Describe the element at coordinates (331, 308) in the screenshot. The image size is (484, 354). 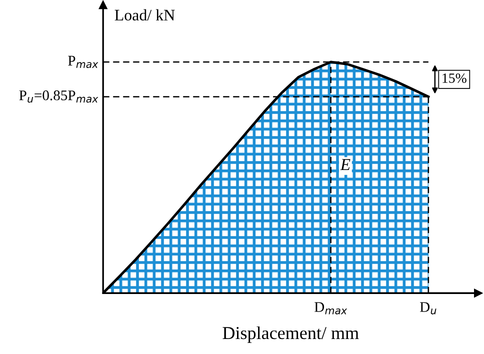
I see `text: D$_{max}$` at that location.